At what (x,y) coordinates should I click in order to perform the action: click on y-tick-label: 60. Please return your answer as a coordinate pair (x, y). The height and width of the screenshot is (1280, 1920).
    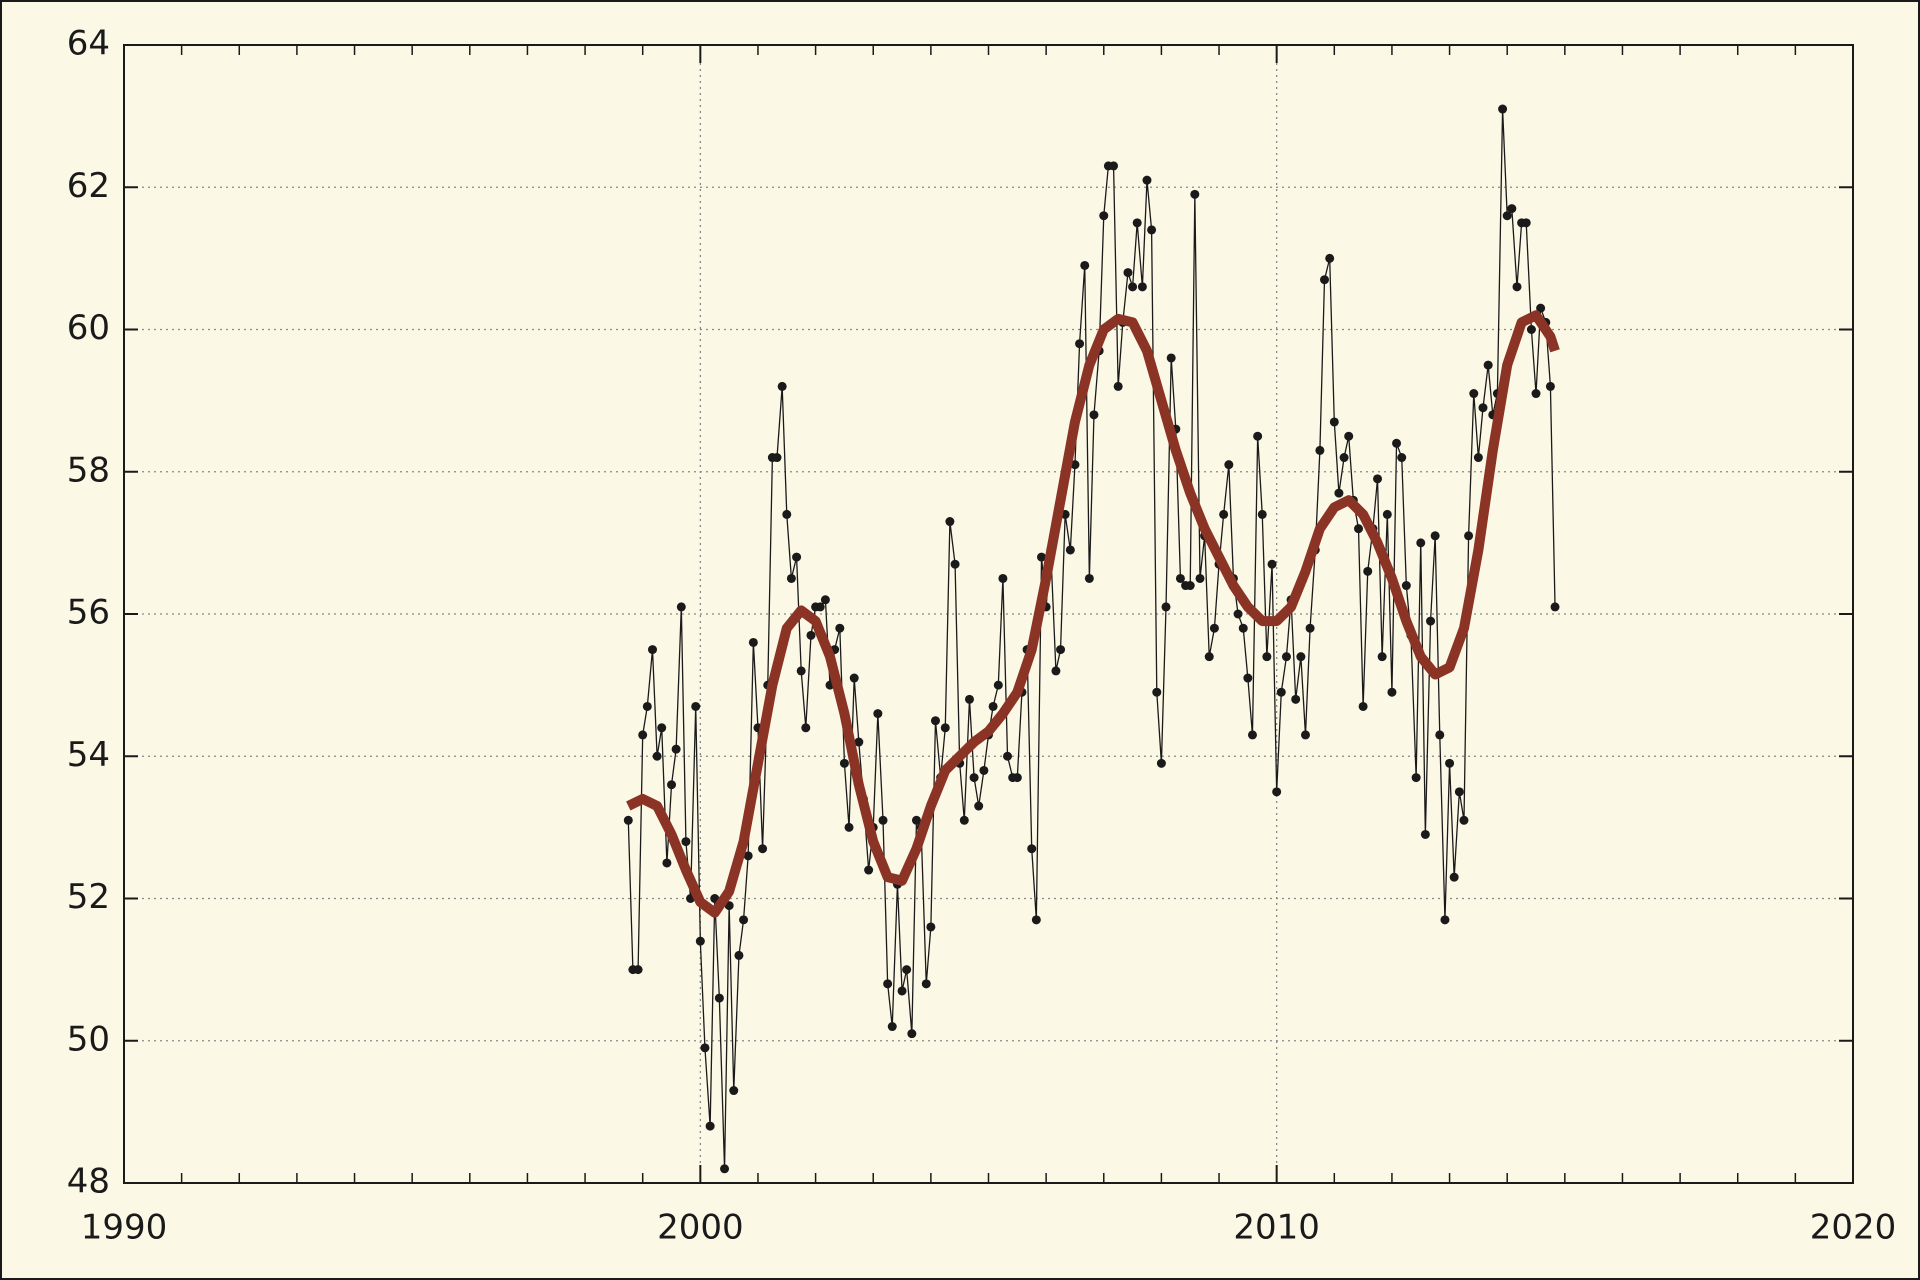
    Looking at the image, I should click on (88, 328).